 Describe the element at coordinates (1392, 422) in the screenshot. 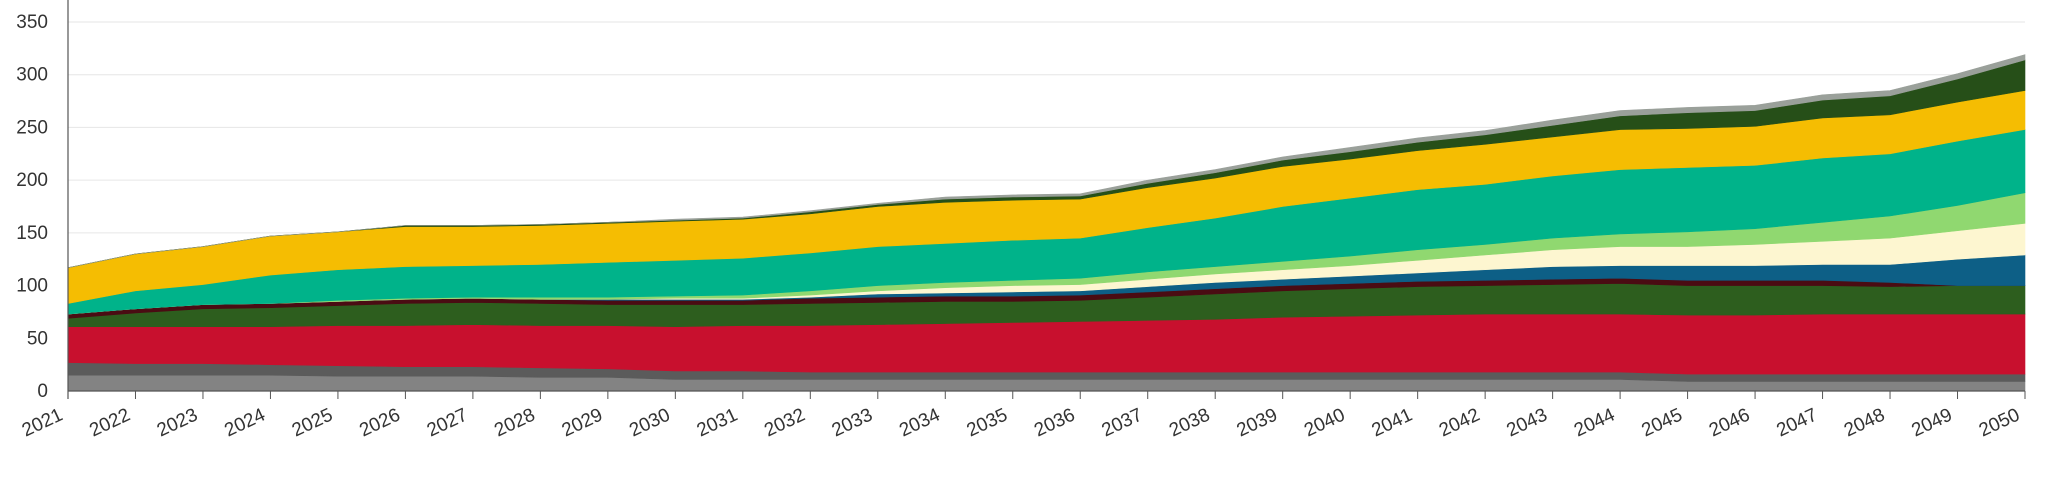

I see `x-tick-label: 2041` at that location.